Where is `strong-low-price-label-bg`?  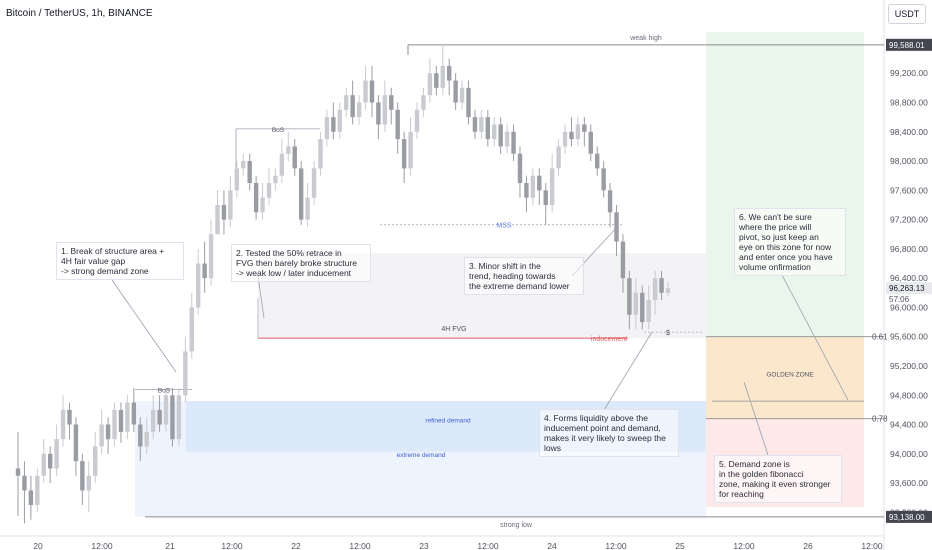 strong-low-price-label-bg is located at coordinates (909, 516).